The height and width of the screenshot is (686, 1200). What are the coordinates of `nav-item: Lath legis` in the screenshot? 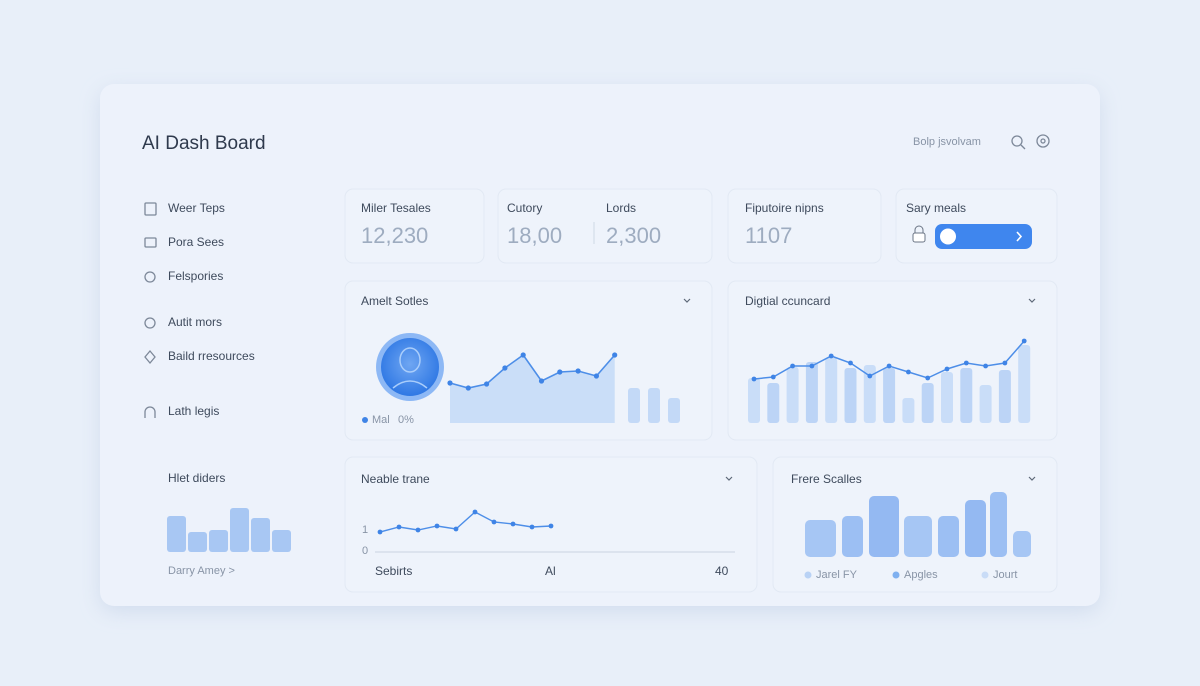 It's located at (193, 411).